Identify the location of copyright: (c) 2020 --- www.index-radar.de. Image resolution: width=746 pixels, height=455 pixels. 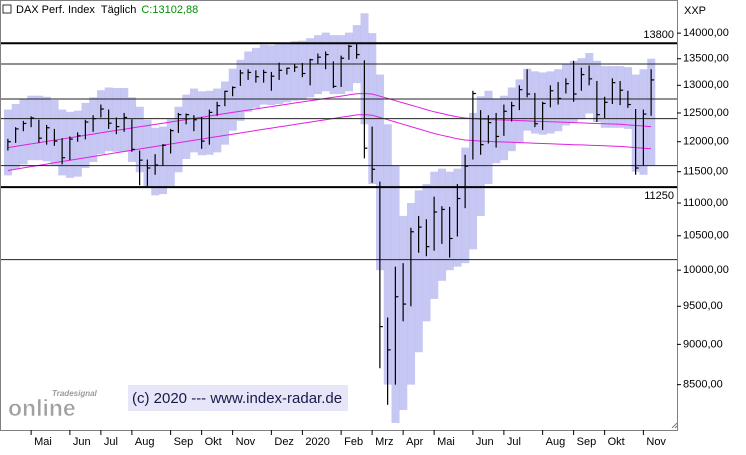
(237, 398).